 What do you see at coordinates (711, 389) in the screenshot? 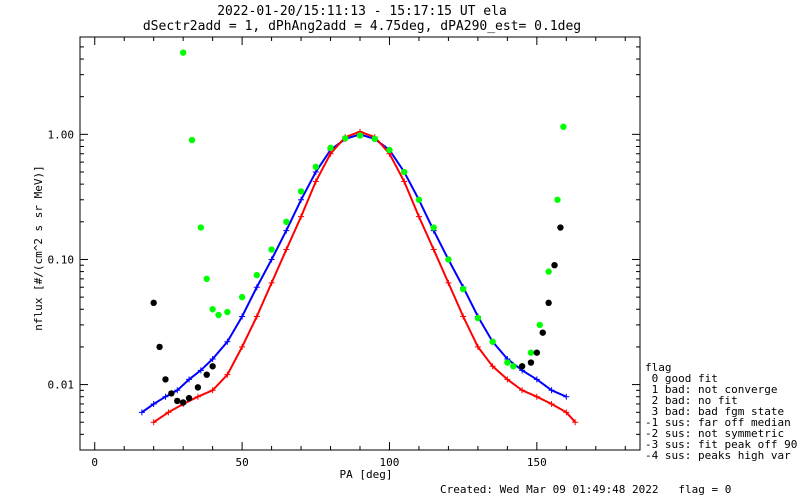
I see `legend-entry: 1 bad: not converge` at bounding box center [711, 389].